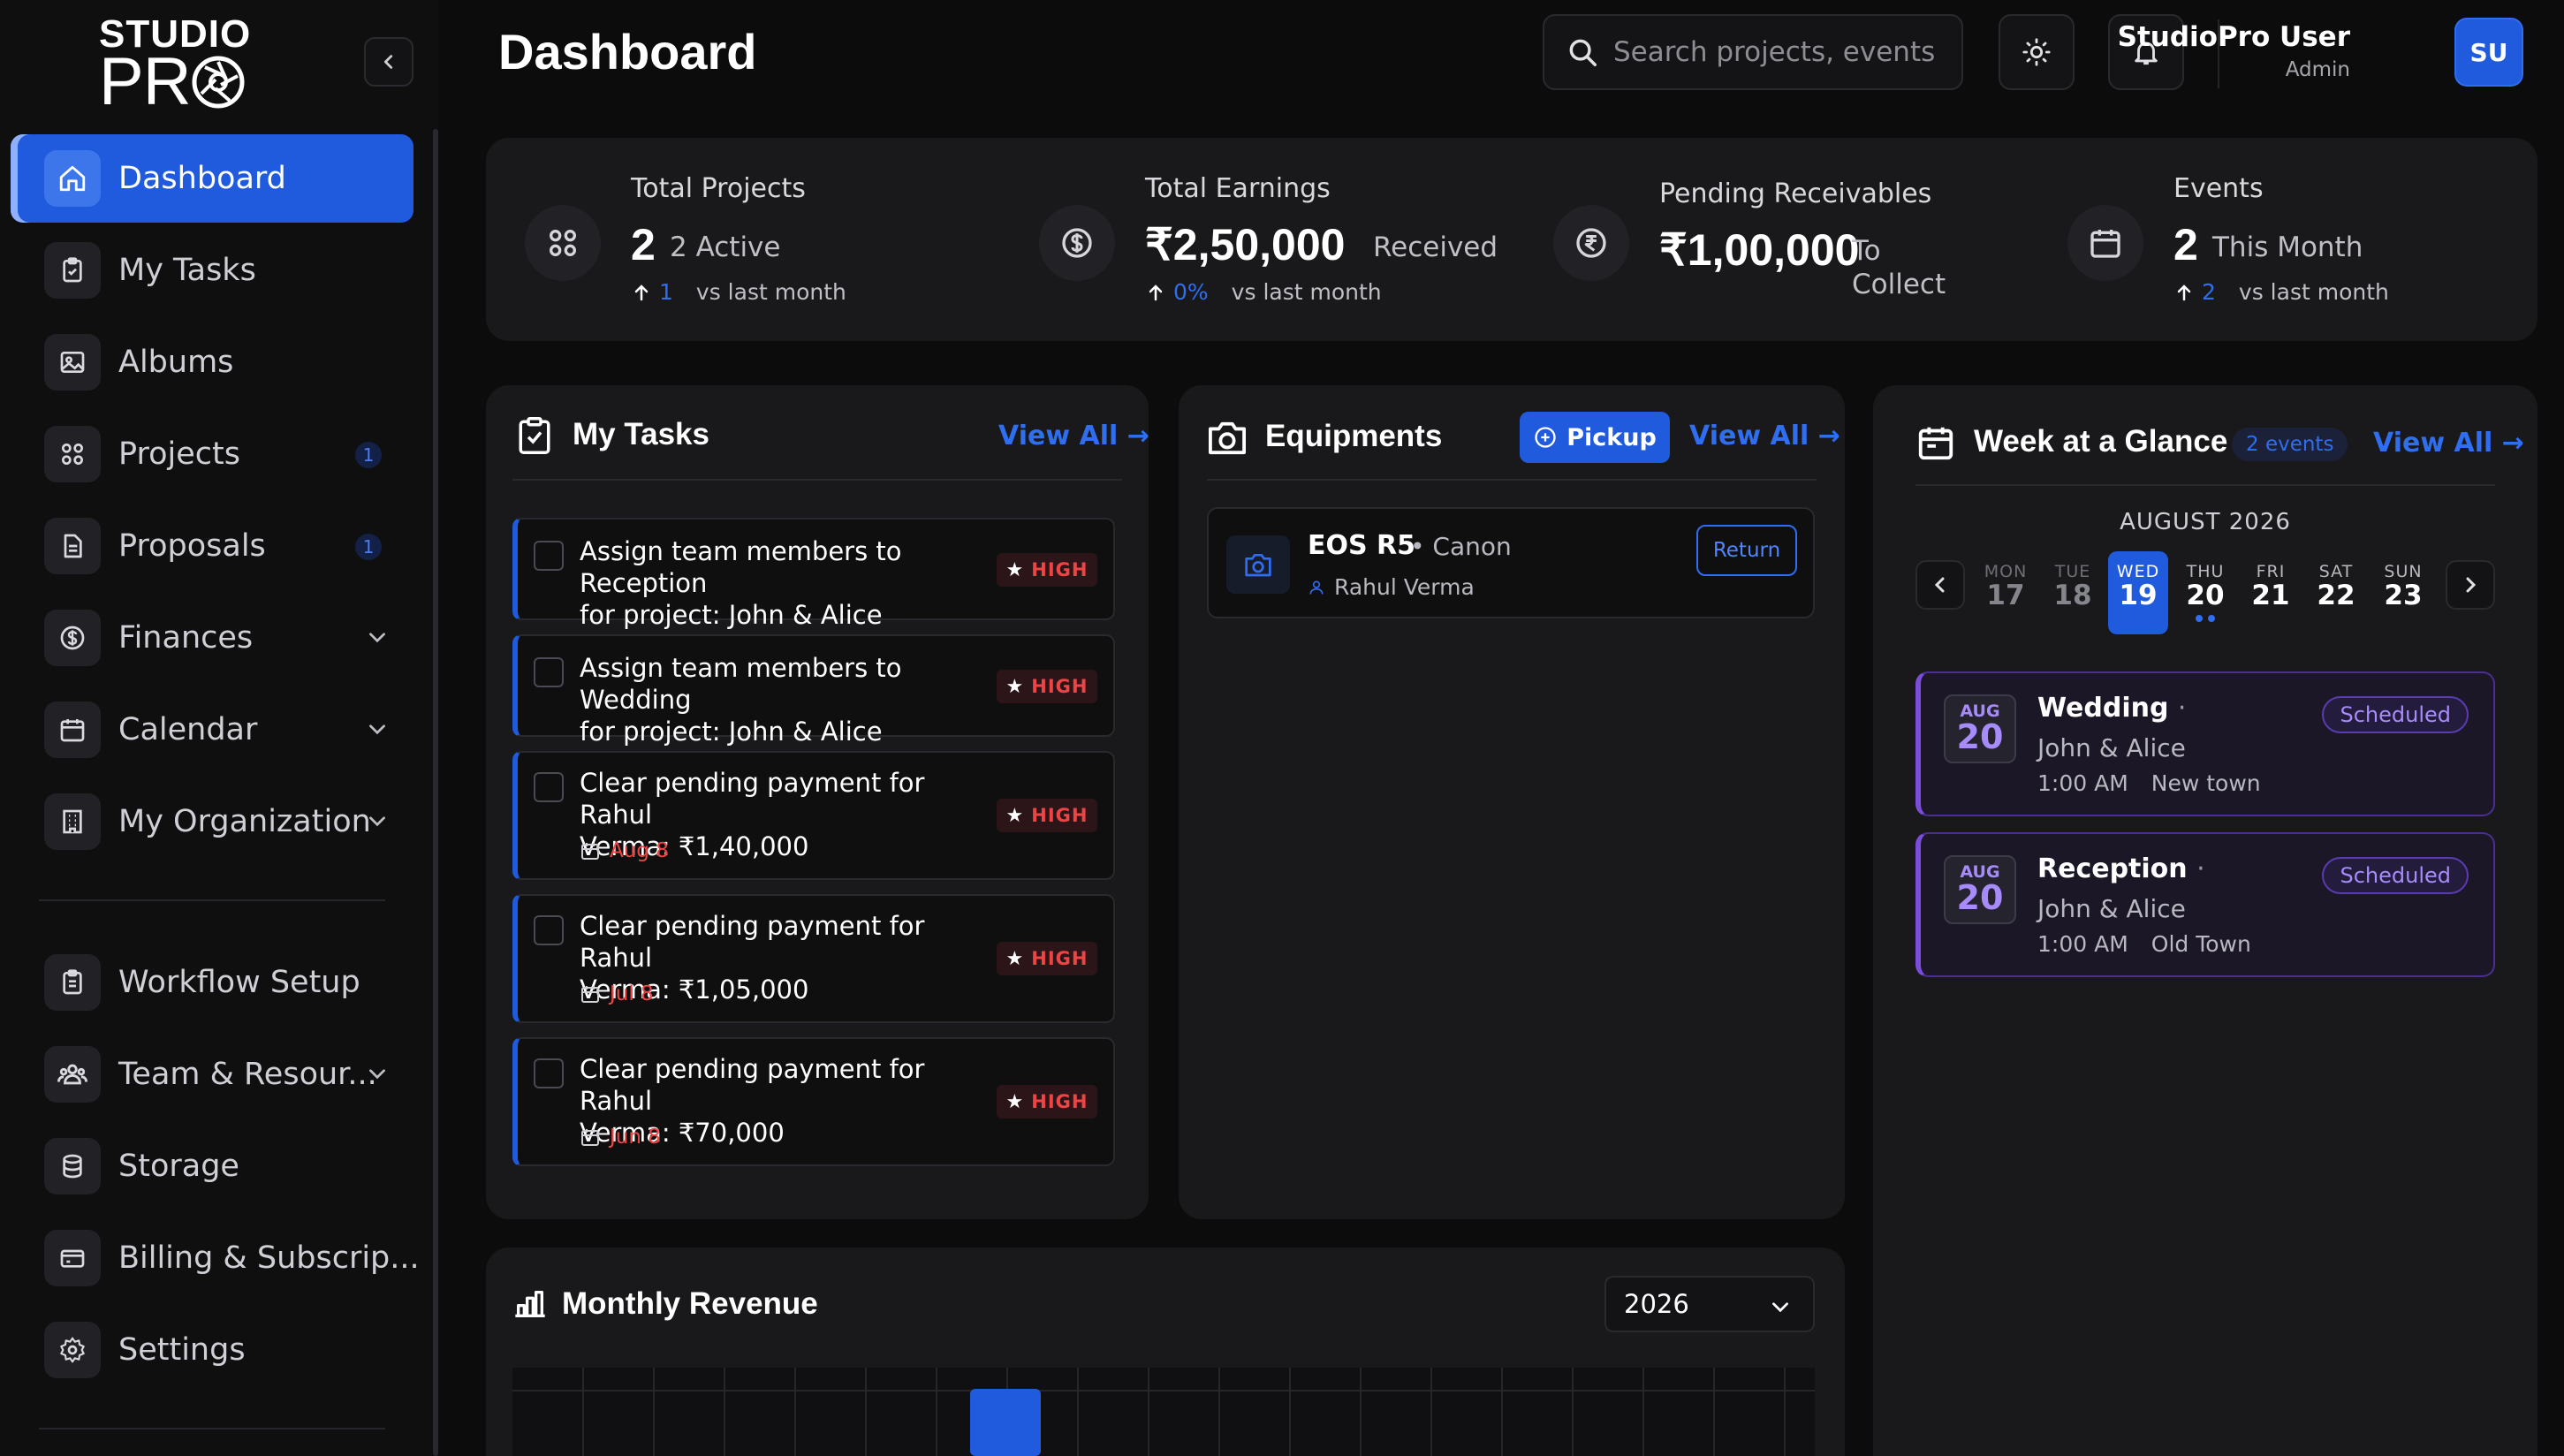 The height and width of the screenshot is (1456, 2564). I want to click on sidebar-item-albums: Albums, so click(212, 362).